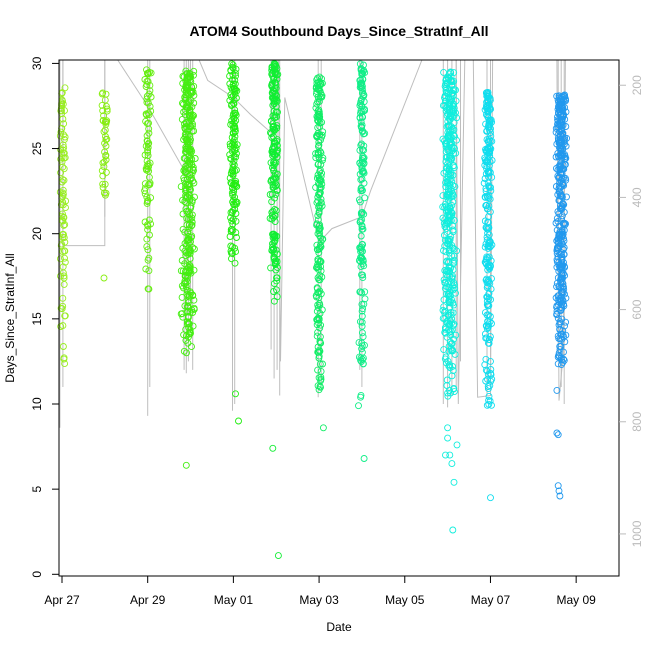 This screenshot has width=650, height=650. I want to click on y-tick-label: 5, so click(37, 488).